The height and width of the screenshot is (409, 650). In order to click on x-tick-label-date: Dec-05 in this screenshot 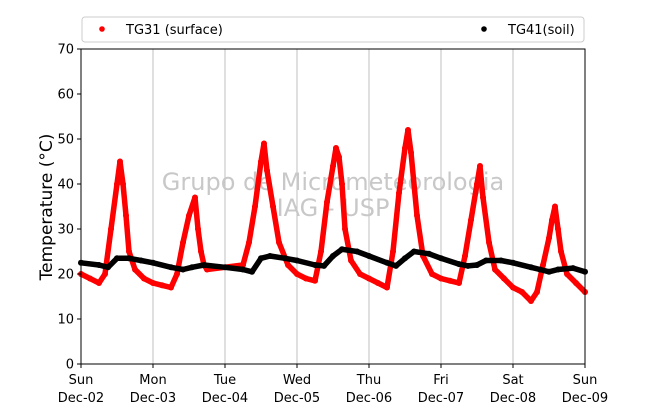, I will do `click(297, 398)`.